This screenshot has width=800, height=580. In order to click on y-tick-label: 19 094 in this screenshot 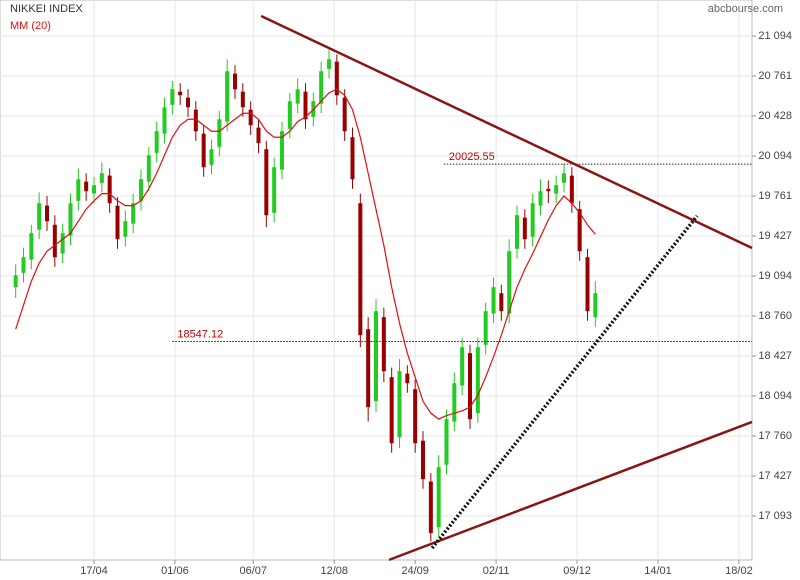, I will do `click(775, 276)`.